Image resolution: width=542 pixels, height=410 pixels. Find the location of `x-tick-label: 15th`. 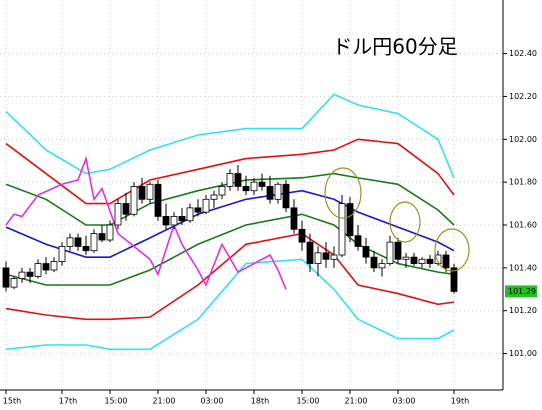

x-tick-label: 15th is located at coordinates (12, 401).